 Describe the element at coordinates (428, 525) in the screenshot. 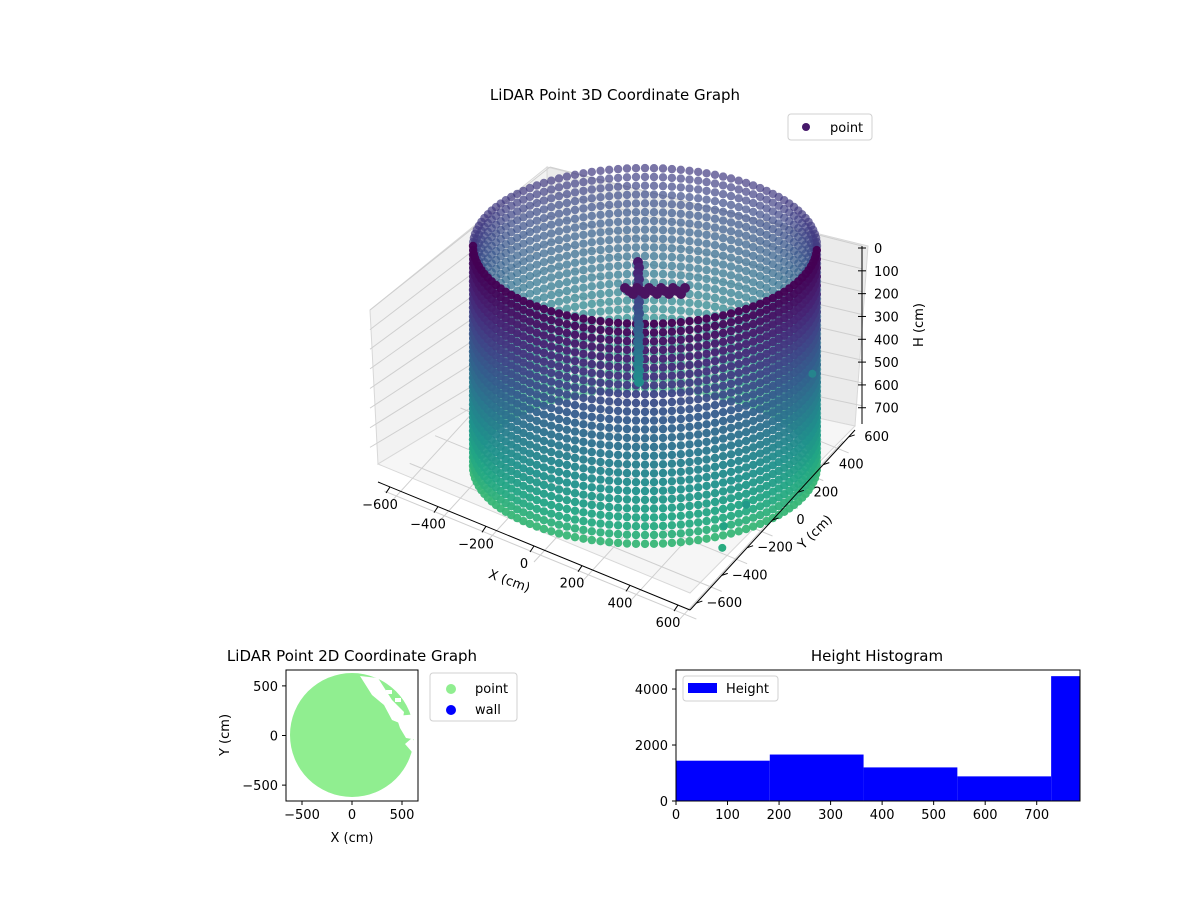

I see `x-tick-label-3d: −400` at that location.